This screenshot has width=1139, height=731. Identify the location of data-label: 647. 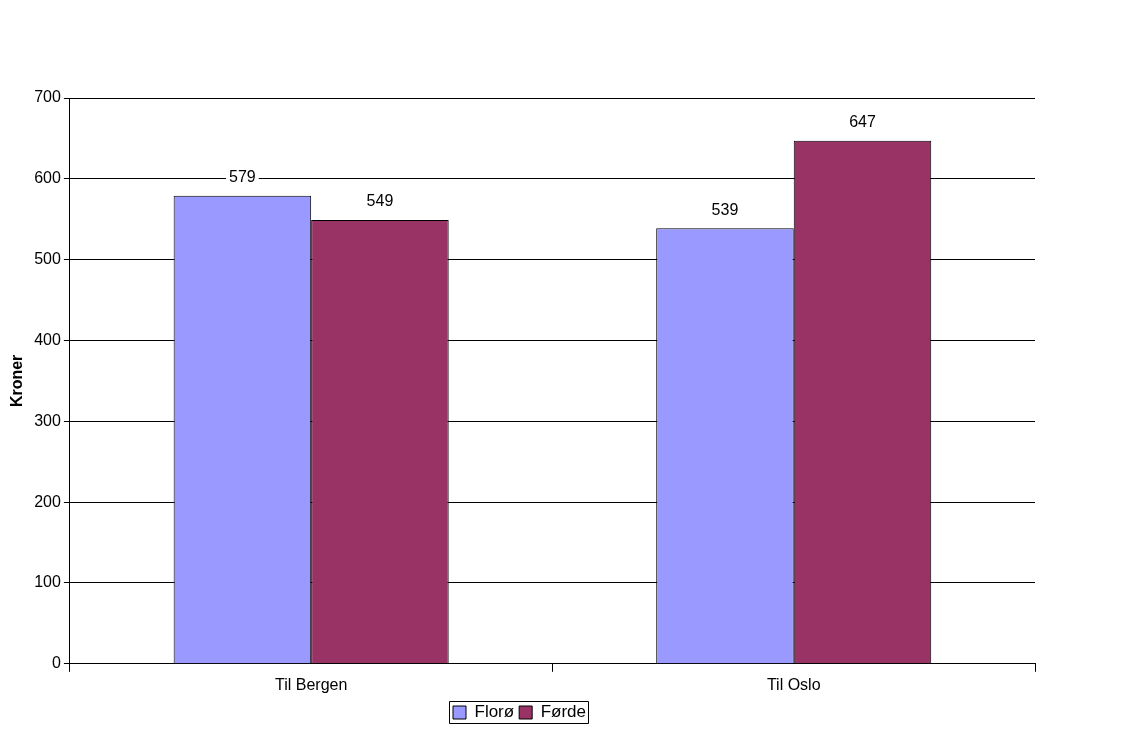
(862, 122).